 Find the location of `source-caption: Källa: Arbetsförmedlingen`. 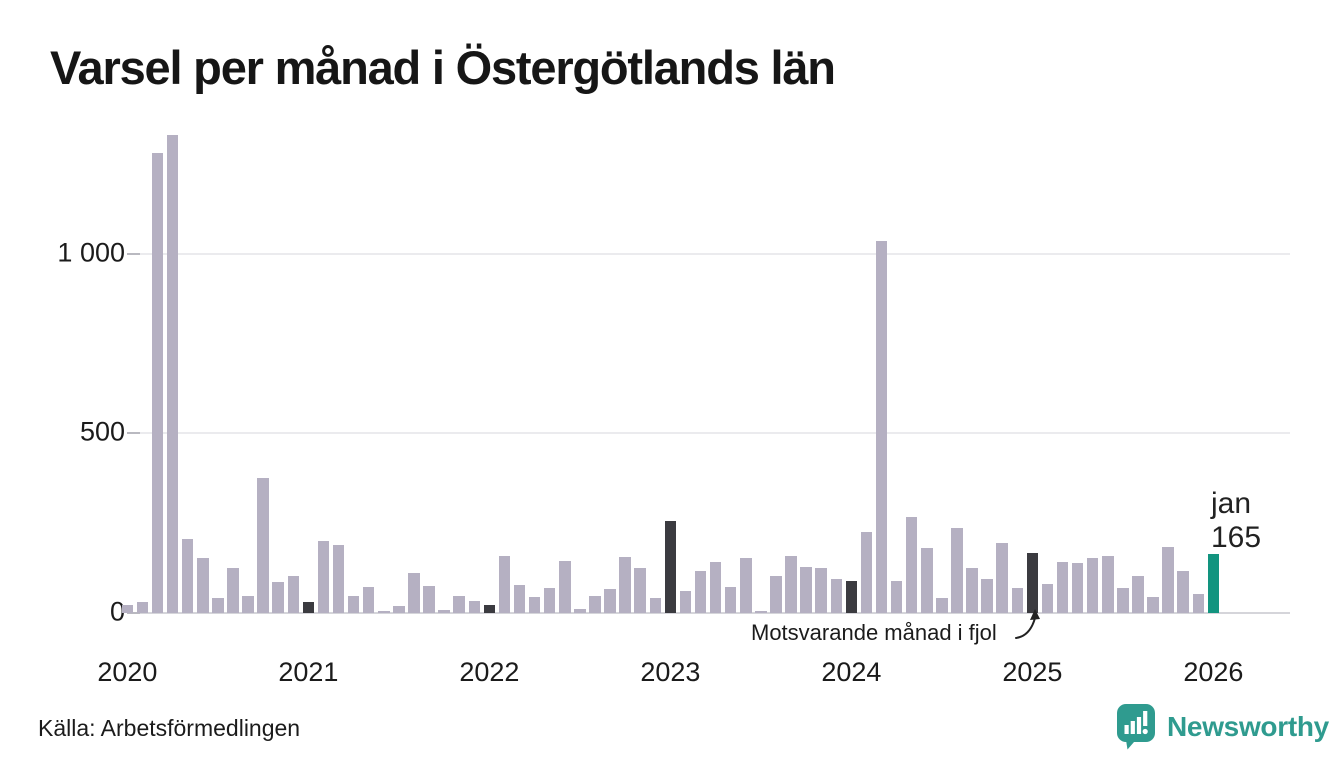

source-caption: Källa: Arbetsförmedlingen is located at coordinates (169, 728).